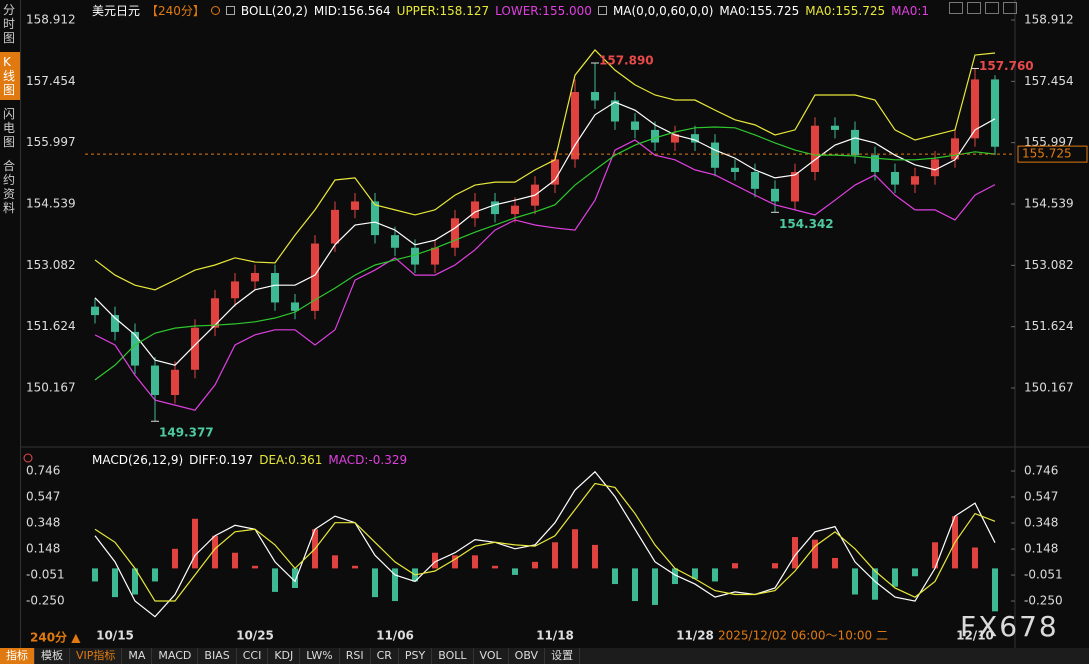  I want to click on toolbar-button: MACD, so click(175, 656).